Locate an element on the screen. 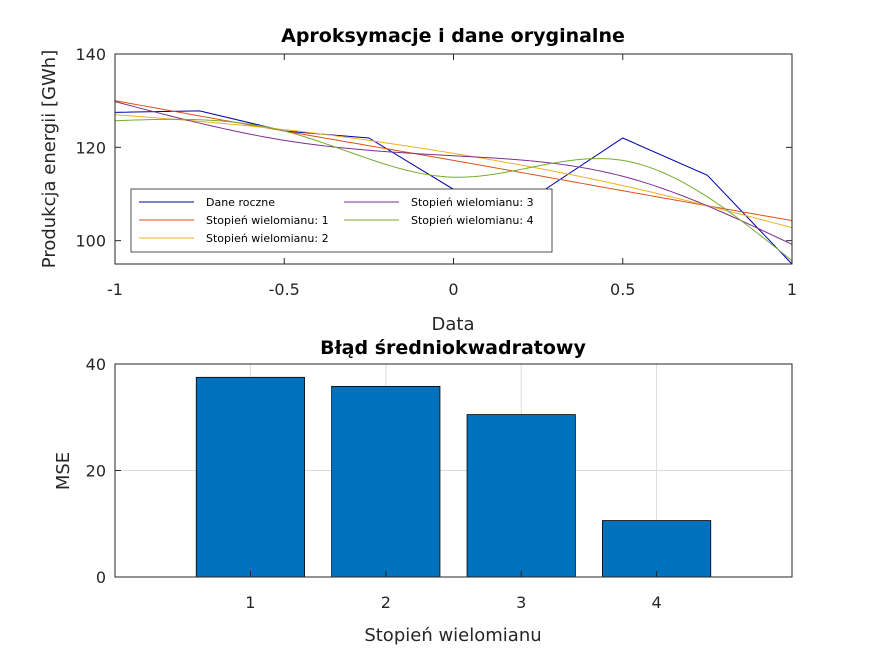 Image resolution: width=875 pixels, height=656 pixels. legend-label: Stopień wielomianu: 1 is located at coordinates (267, 220).